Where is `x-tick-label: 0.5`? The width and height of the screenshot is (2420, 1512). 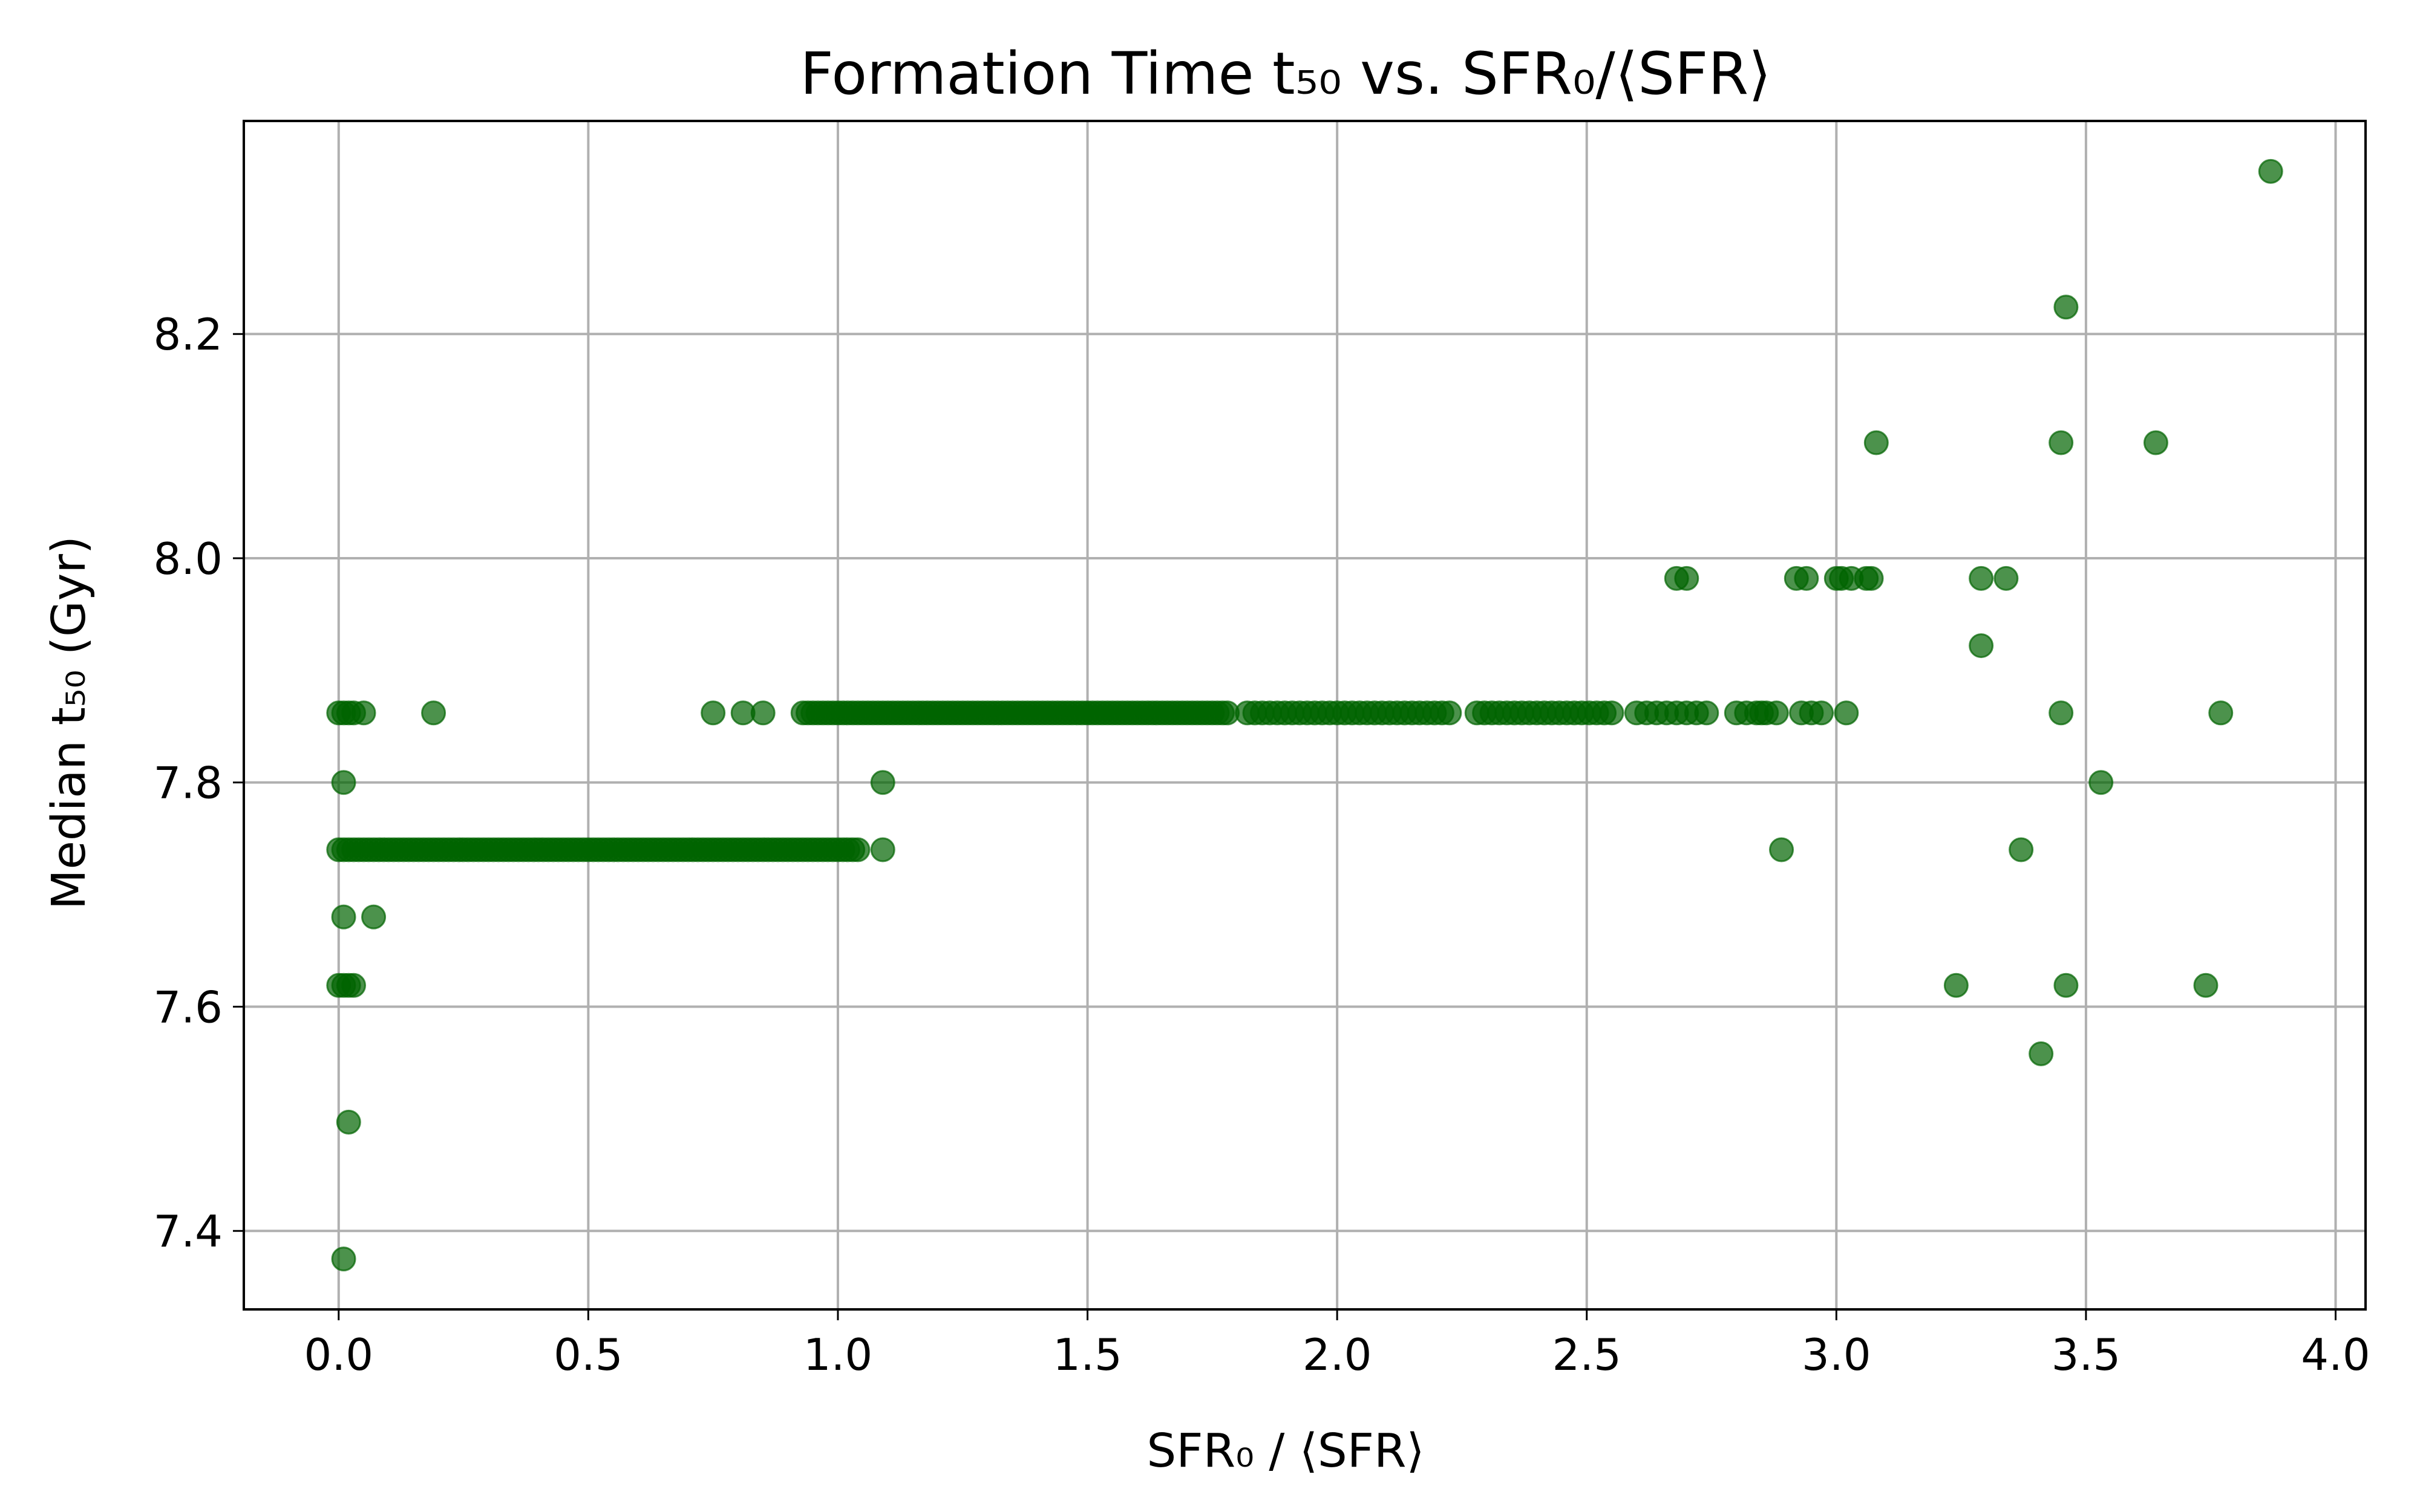
x-tick-label: 0.5 is located at coordinates (588, 1354).